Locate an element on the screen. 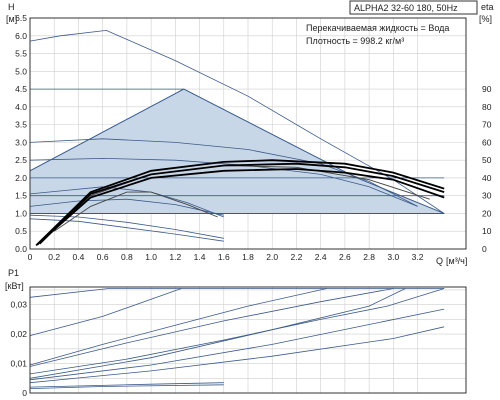 The width and height of the screenshot is (500, 400). x-tick-label: 2.8 is located at coordinates (369, 257).